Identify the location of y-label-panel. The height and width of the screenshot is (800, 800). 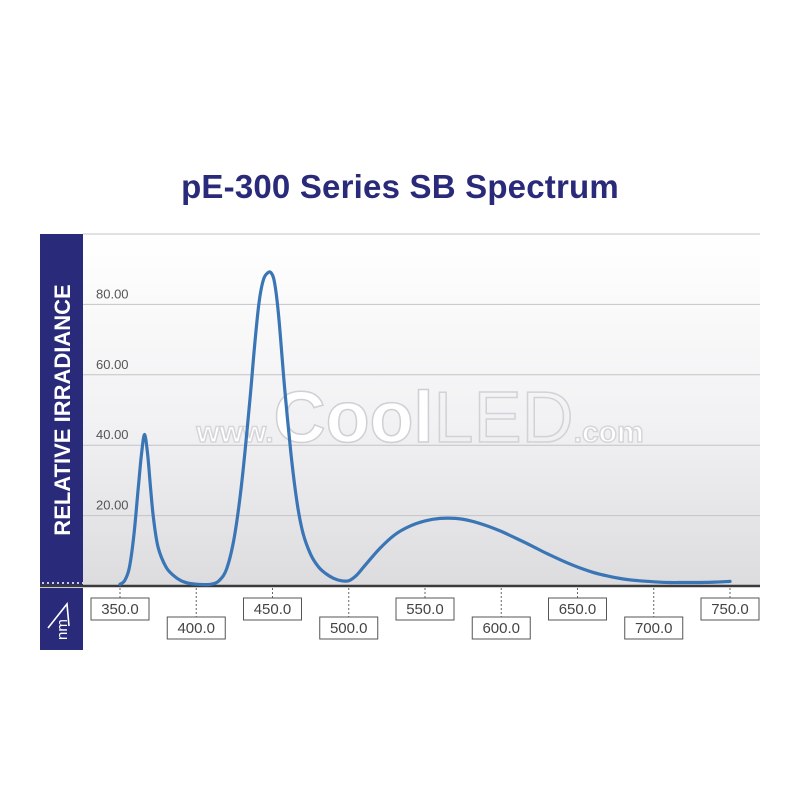
(61, 410).